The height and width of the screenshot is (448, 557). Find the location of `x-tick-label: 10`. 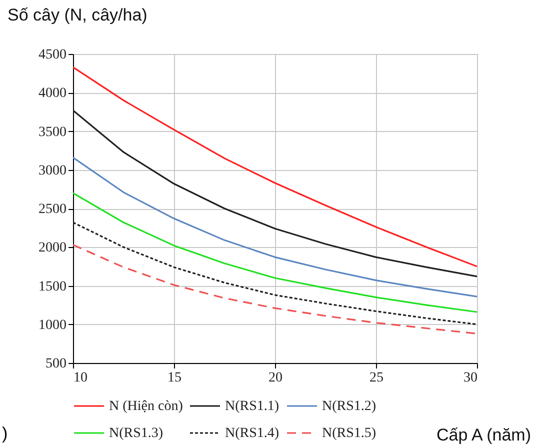

x-tick-label: 10 is located at coordinates (81, 378).